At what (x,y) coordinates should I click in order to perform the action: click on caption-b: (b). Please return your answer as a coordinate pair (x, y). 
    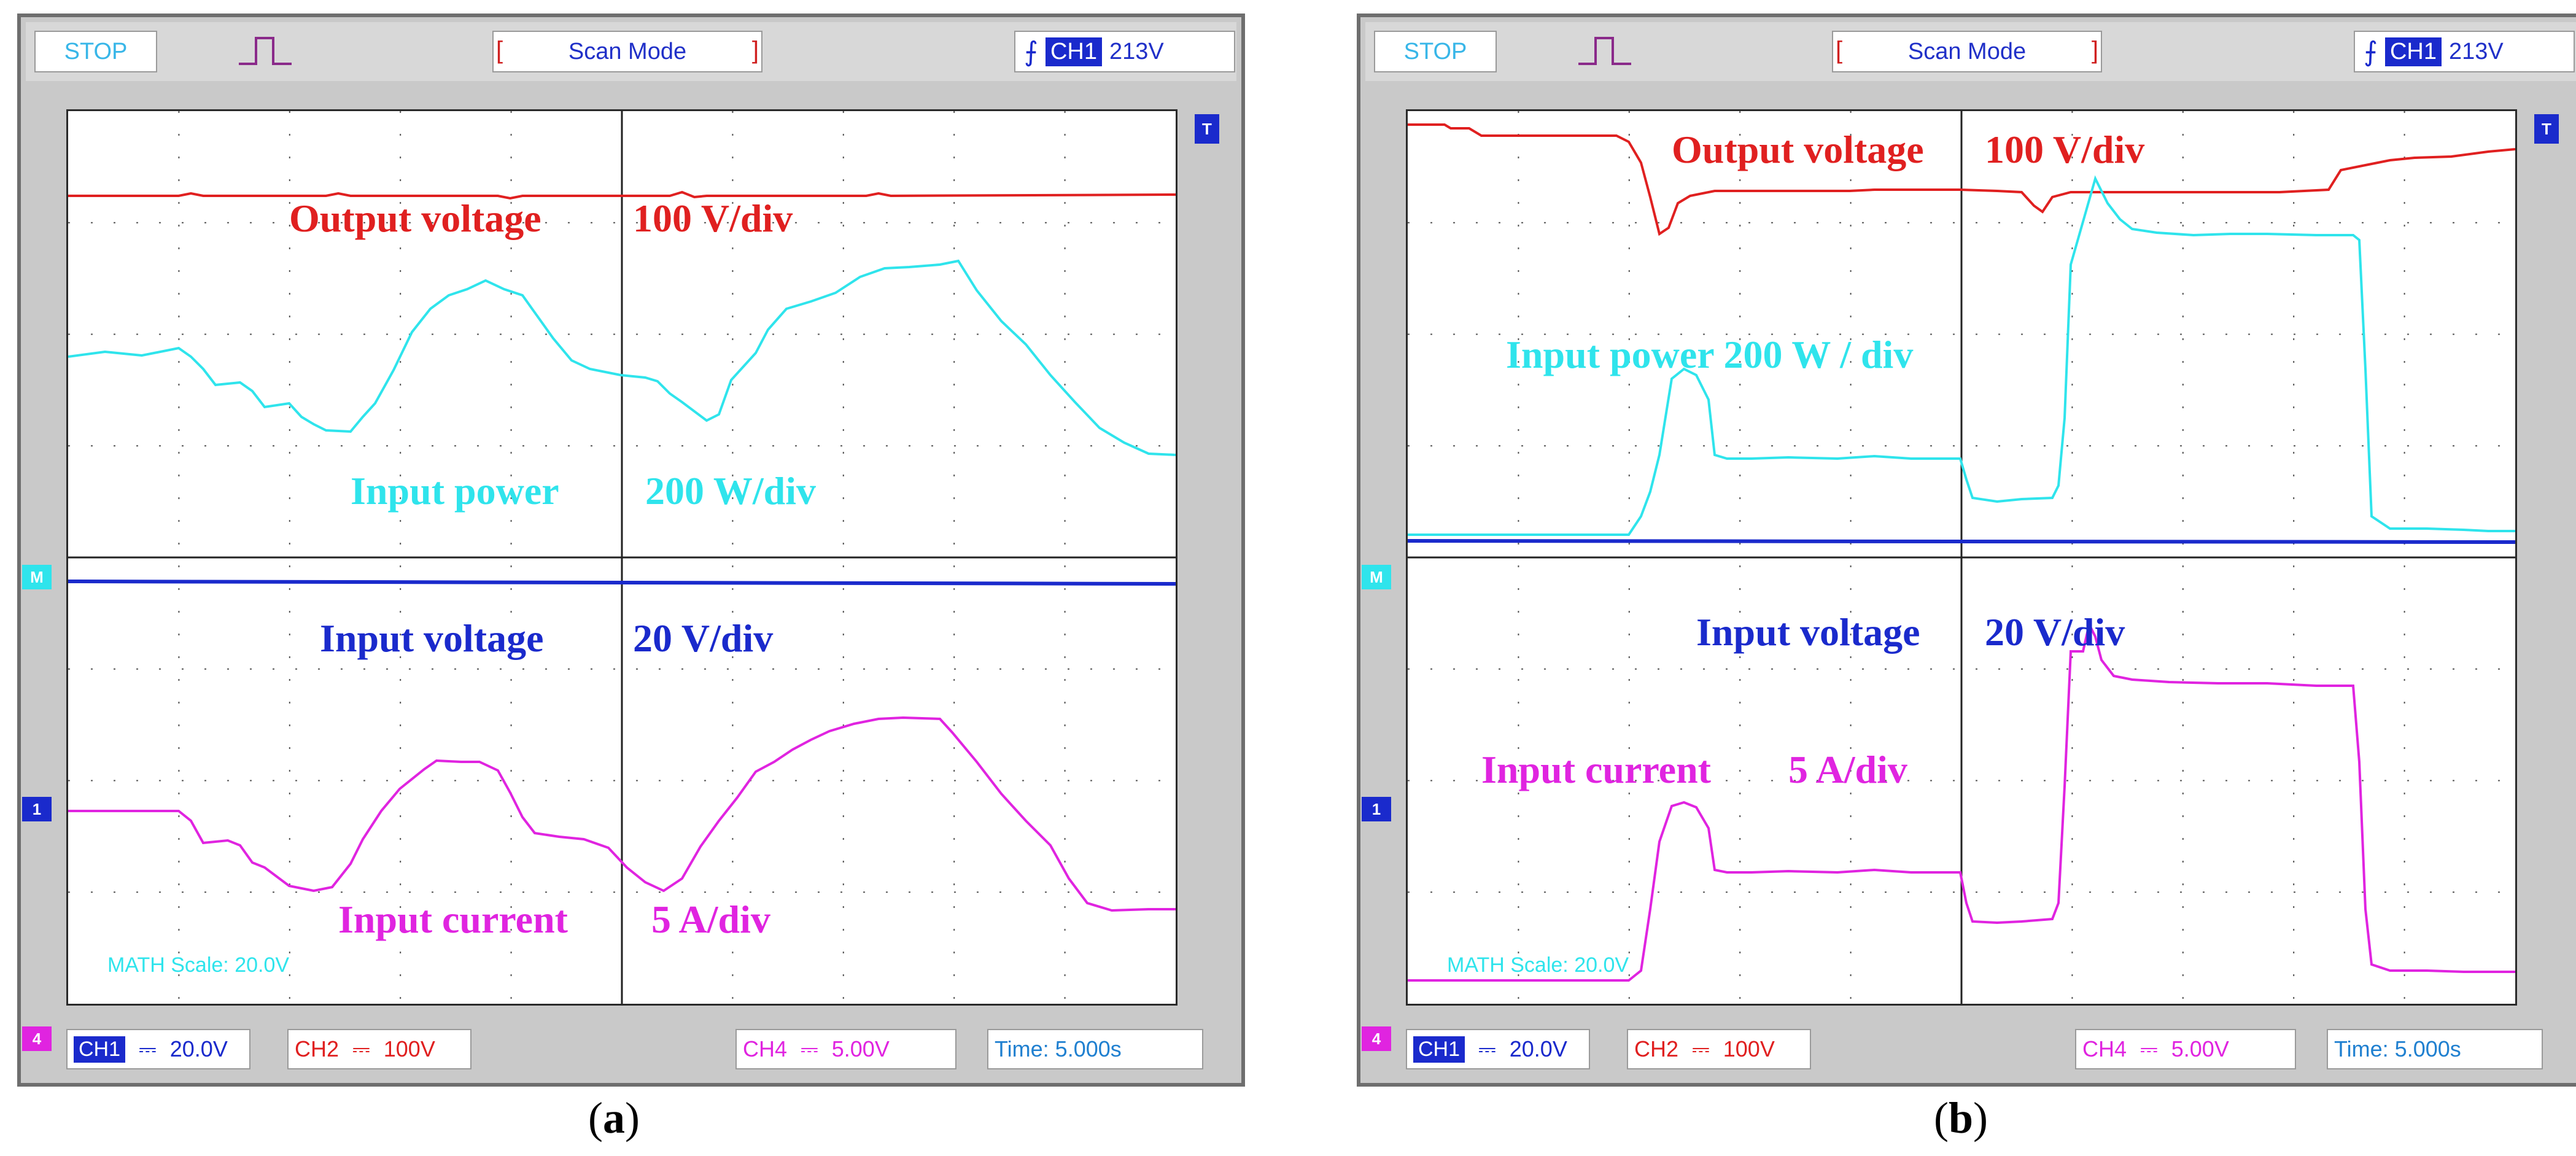
    Looking at the image, I should click on (1961, 1118).